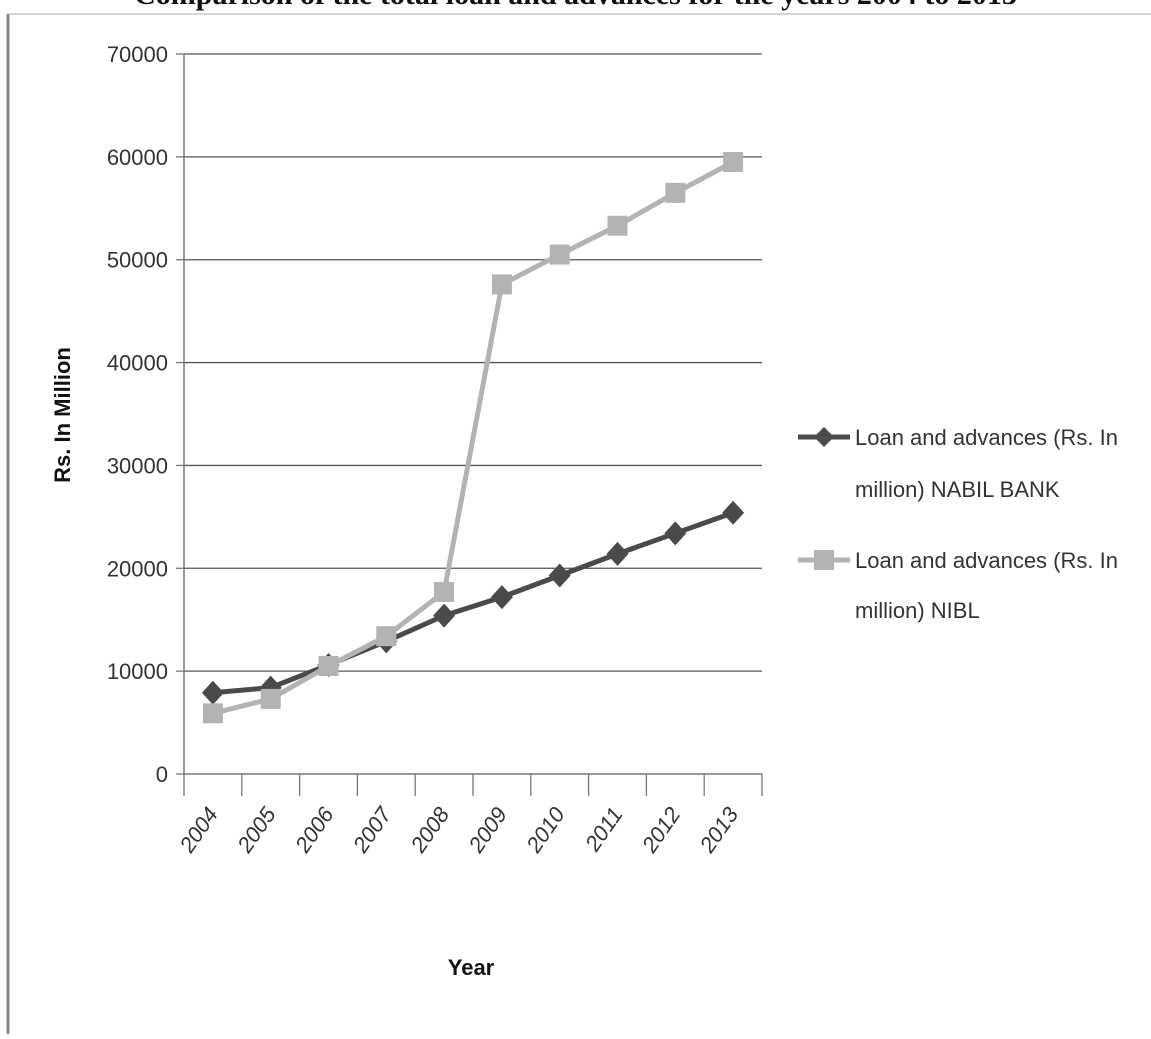  Describe the element at coordinates (603, 830) in the screenshot. I see `x-tick-label: 2011` at that location.